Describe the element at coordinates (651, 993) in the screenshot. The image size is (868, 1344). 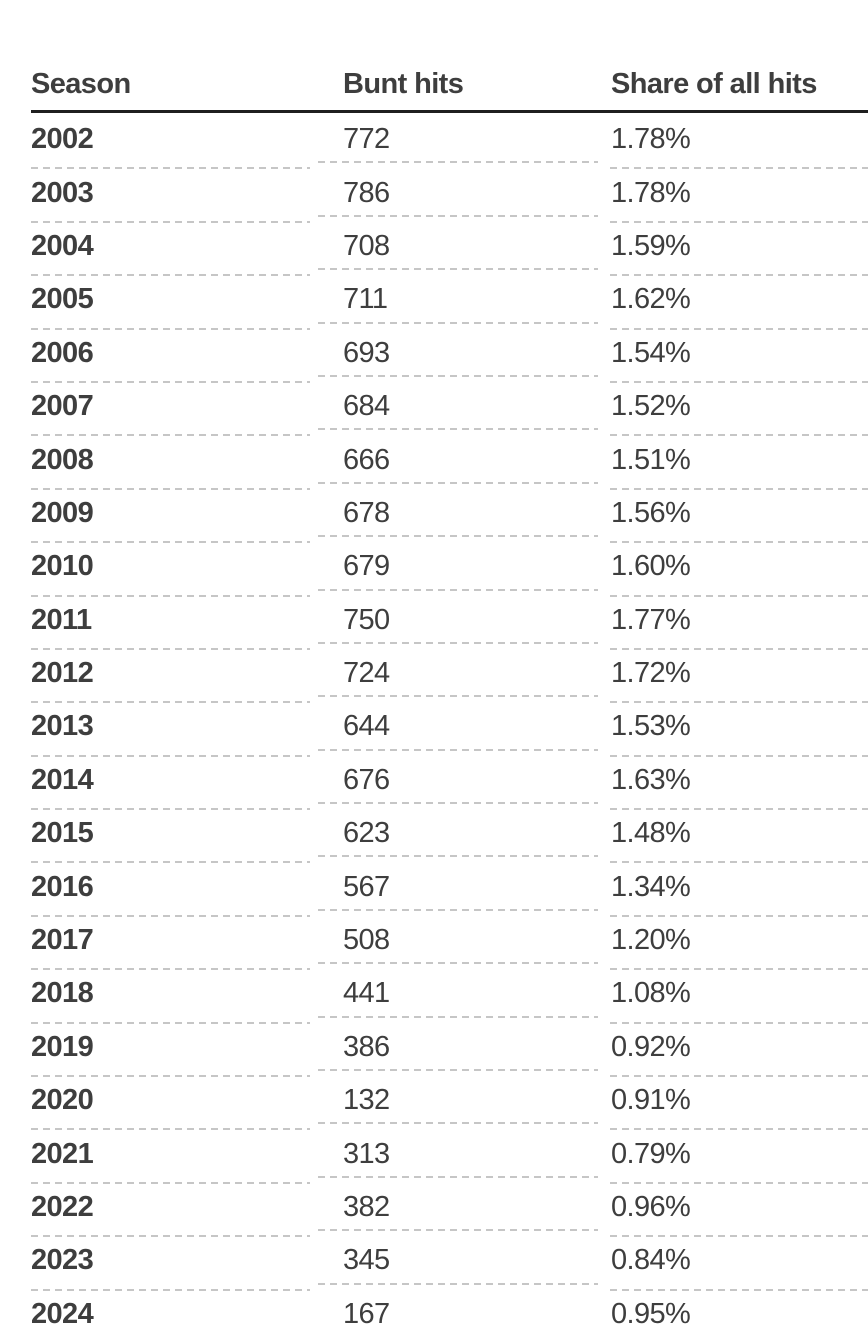
I see `share-value: 1.08%` at that location.